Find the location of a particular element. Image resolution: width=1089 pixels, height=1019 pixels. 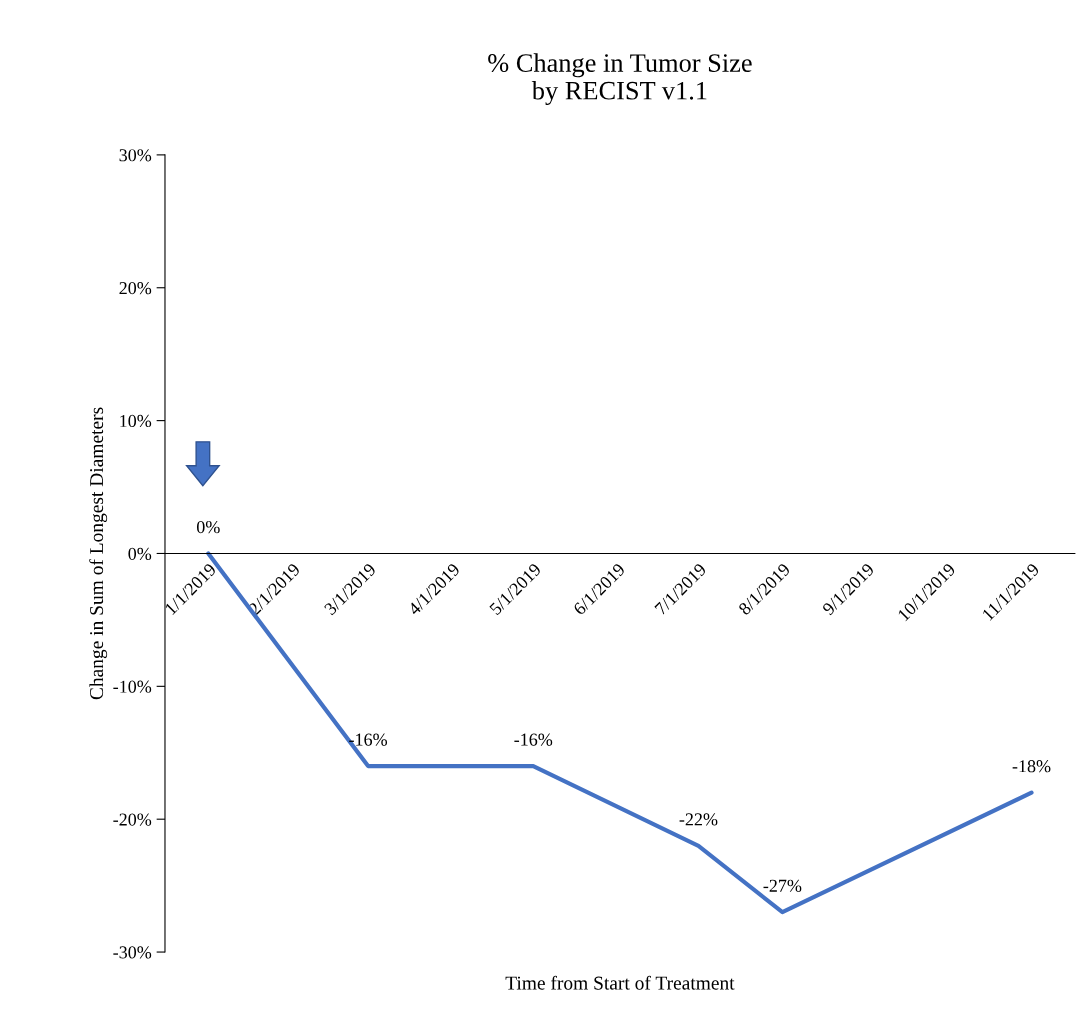

data-label: -22% is located at coordinates (698, 819).